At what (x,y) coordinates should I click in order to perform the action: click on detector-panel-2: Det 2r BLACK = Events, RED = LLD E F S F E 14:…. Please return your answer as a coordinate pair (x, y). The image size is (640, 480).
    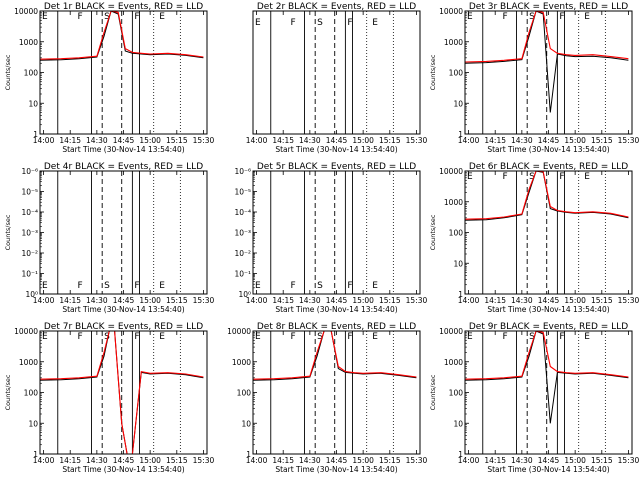
    Looking at the image, I should click on (337, 78).